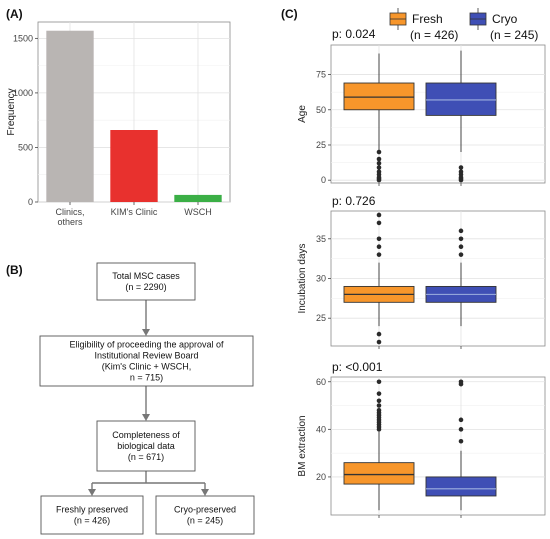  Describe the element at coordinates (302, 445) in the screenshot. I see `y-axis-title: BM extraction` at that location.